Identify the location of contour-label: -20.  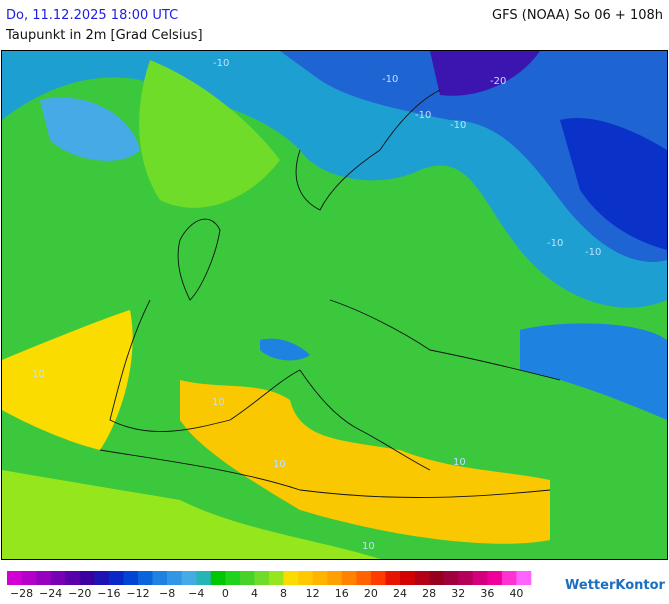
(498, 81).